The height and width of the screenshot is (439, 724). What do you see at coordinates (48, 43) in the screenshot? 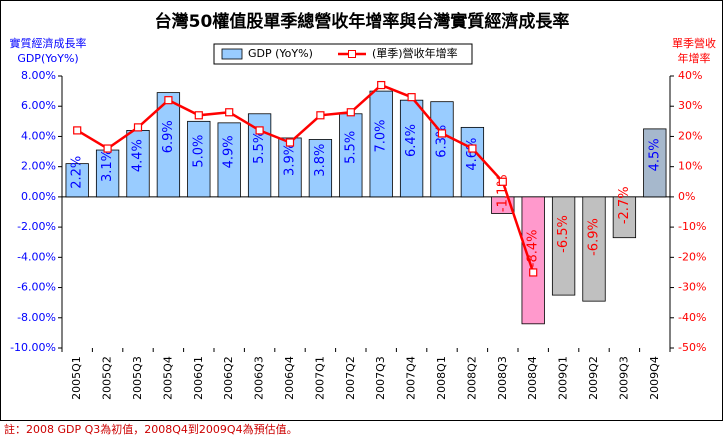
I see `y-axis-label: 實質經濟成長率` at bounding box center [48, 43].